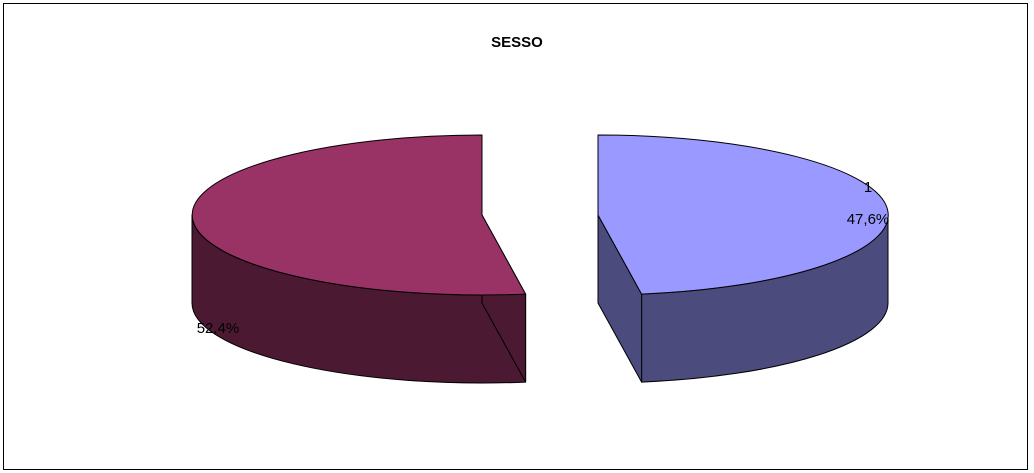 The image size is (1034, 473). I want to click on slice-label-1-category: 1, so click(868, 187).